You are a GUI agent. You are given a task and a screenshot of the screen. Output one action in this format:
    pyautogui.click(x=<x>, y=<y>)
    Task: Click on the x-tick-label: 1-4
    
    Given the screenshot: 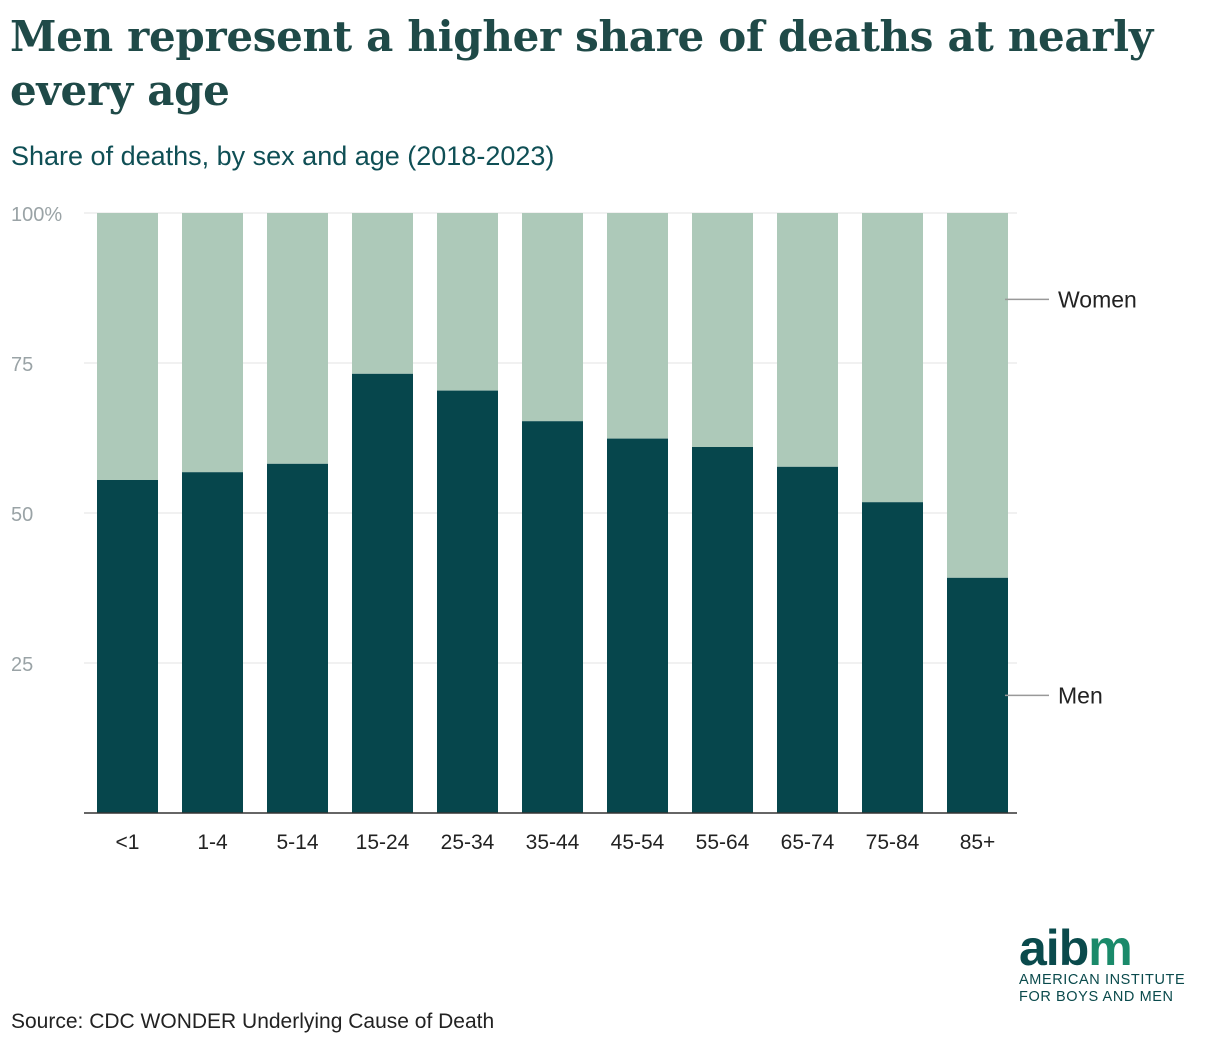 What is the action you would take?
    pyautogui.click(x=212, y=842)
    